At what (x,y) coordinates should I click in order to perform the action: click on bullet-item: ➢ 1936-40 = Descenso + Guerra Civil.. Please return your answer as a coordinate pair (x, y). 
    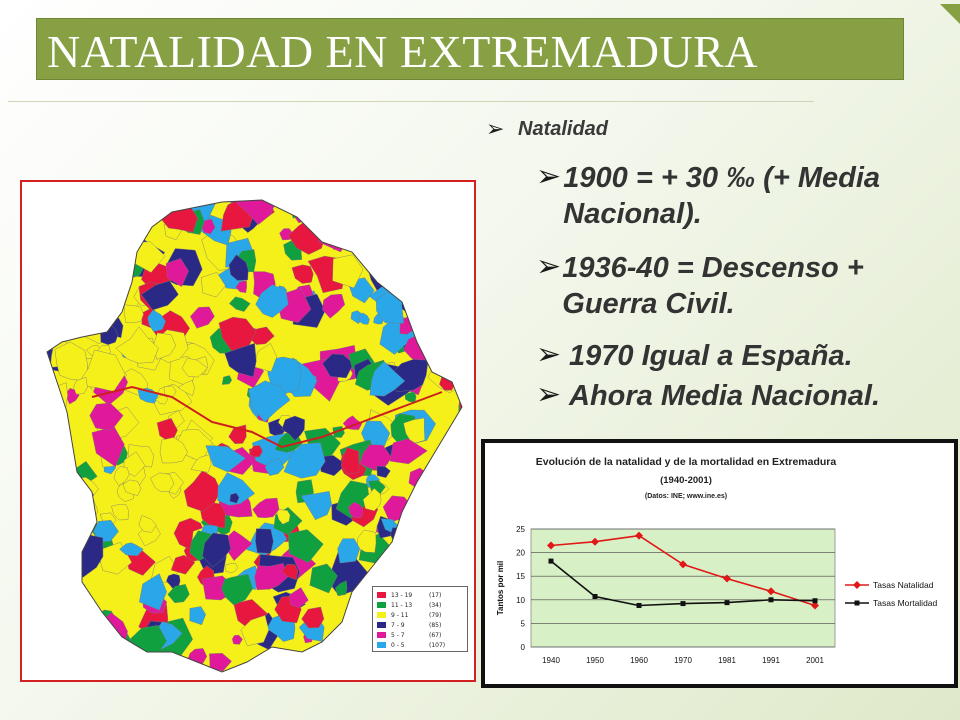
    Looking at the image, I should click on (741, 286).